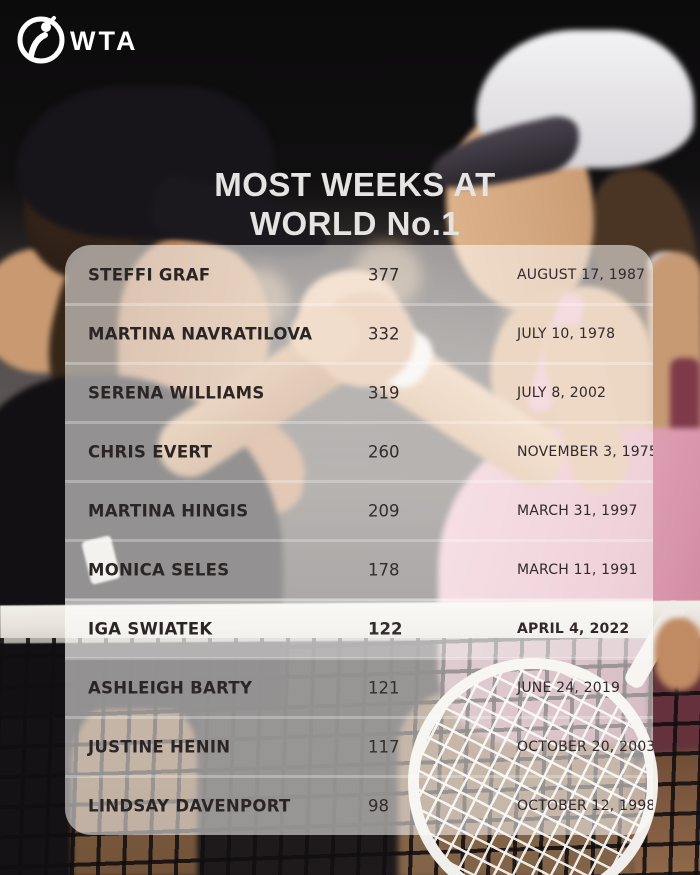 The width and height of the screenshot is (700, 875). What do you see at coordinates (573, 628) in the screenshot?
I see `date-reached: APRIL 4, 2022` at bounding box center [573, 628].